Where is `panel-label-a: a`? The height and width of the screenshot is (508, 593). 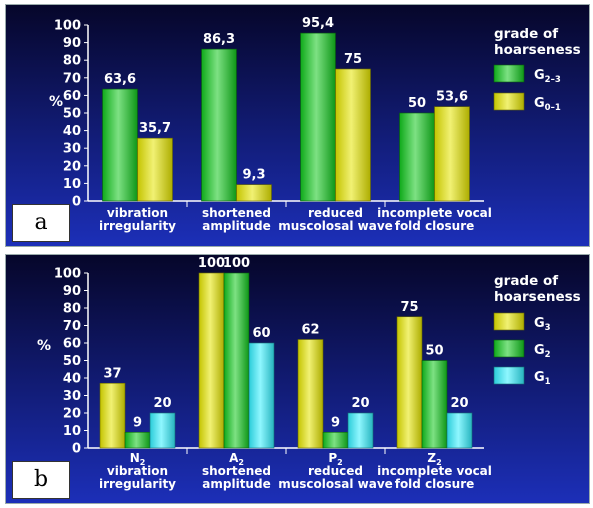
panel-label-a: a is located at coordinates (41, 223).